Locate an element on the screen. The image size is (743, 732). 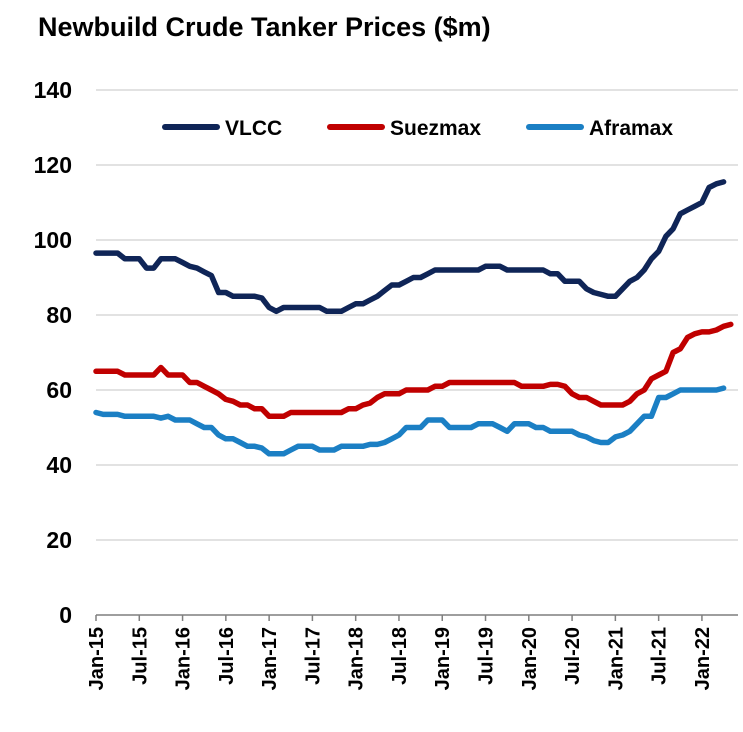
x-tick-label-Jan-21: Jan-21 is located at coordinates (616, 658).